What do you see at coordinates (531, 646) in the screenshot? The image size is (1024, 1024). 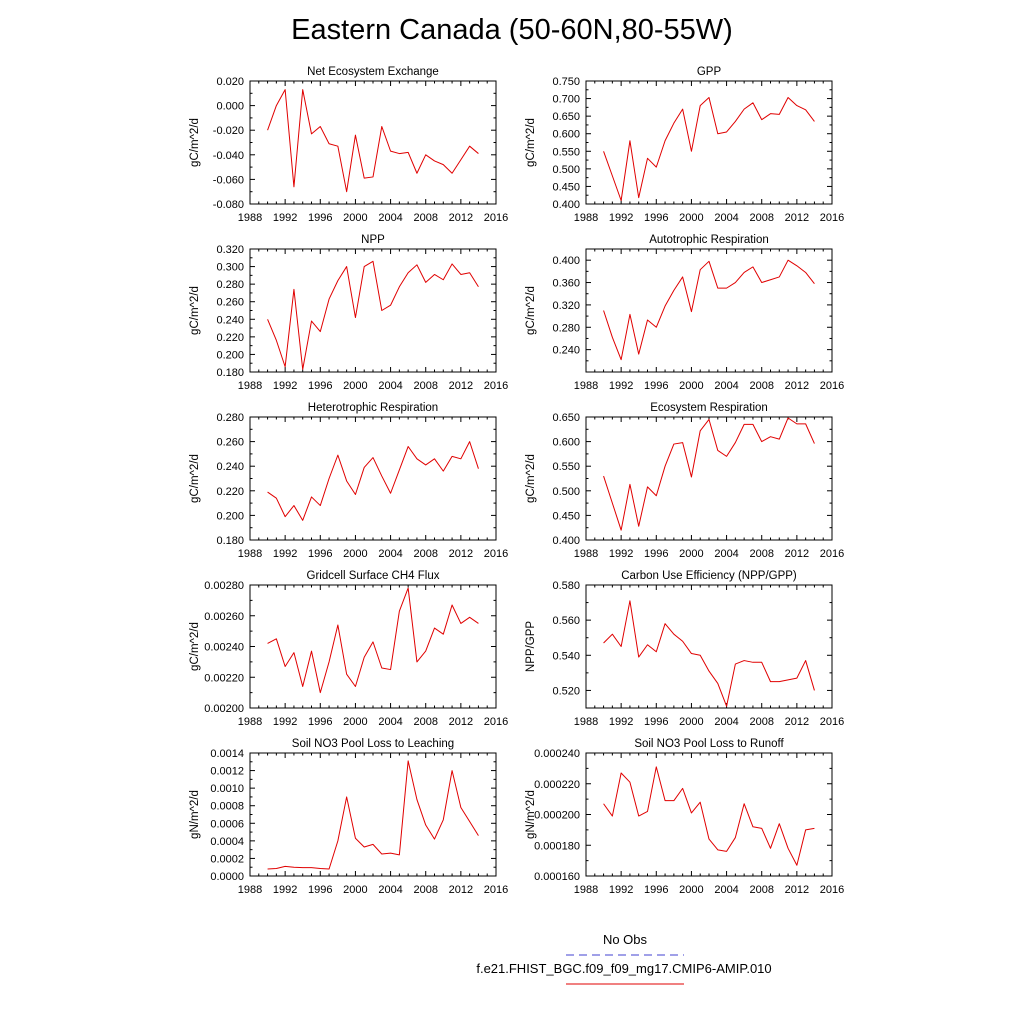 I see `y-axis-label: NPP/GPP` at bounding box center [531, 646].